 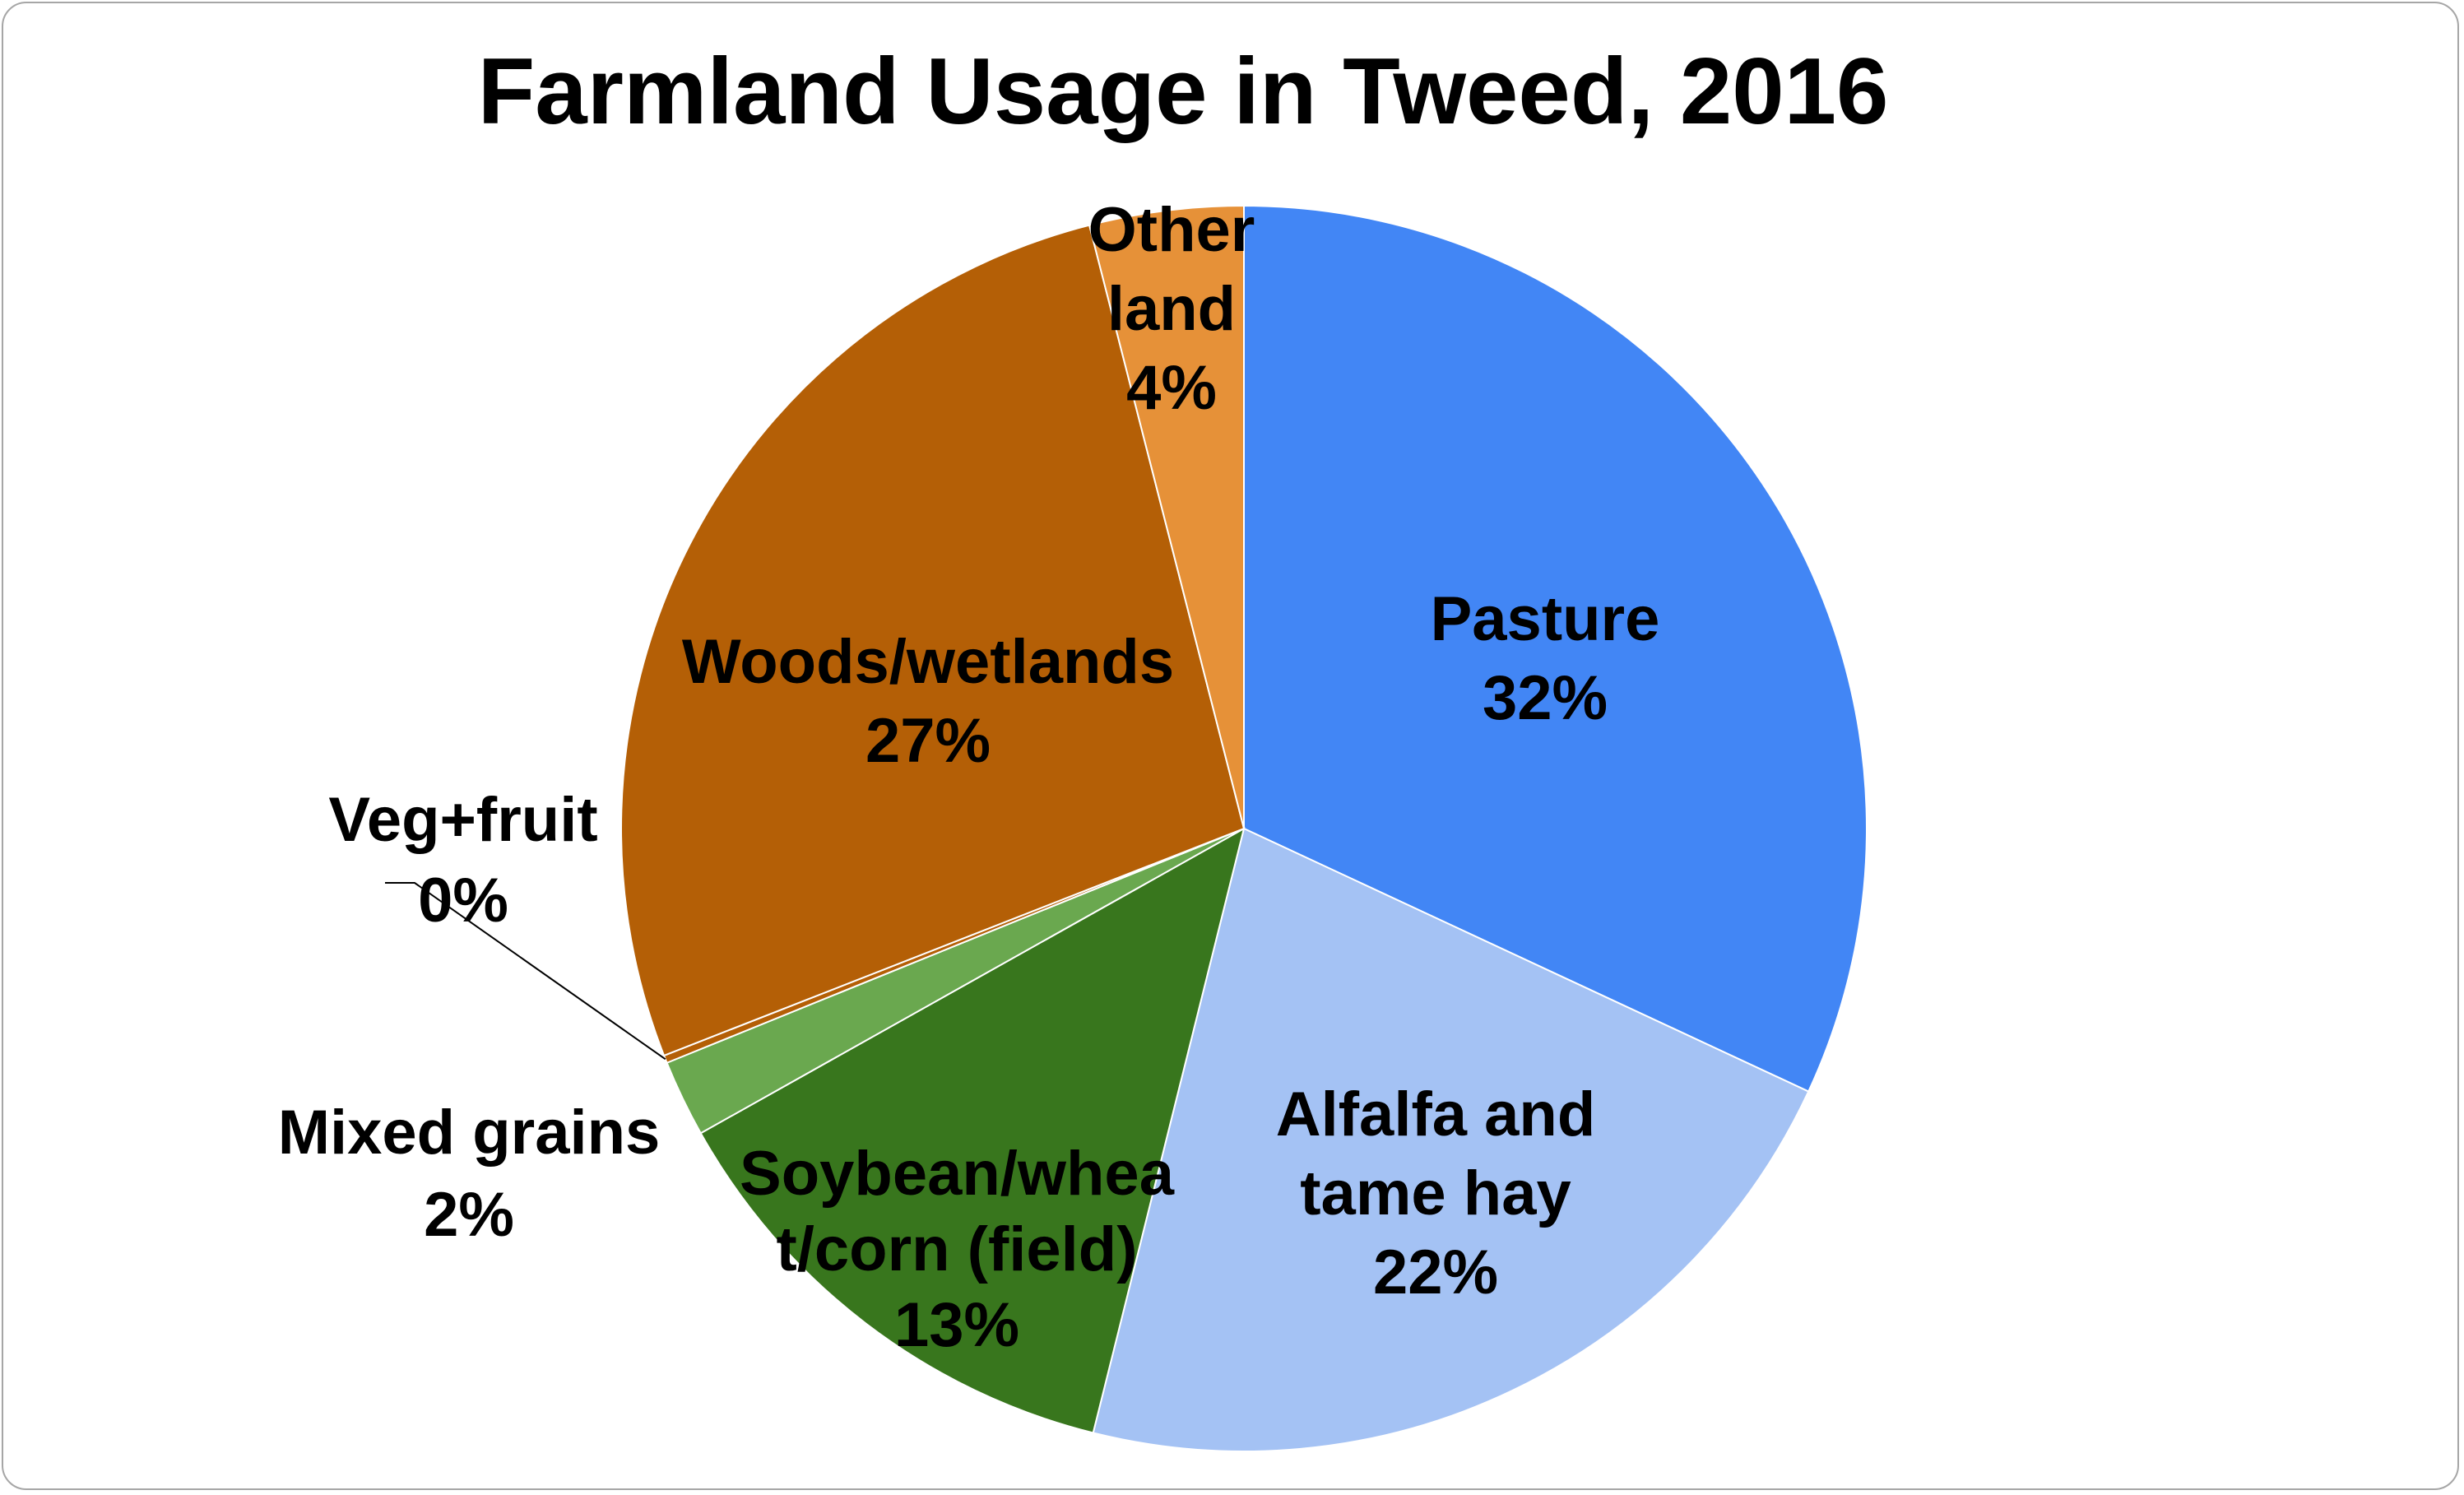 What do you see at coordinates (928, 701) in the screenshot?
I see `data-label-woods-wetlands: Woods/wetlands 27%` at bounding box center [928, 701].